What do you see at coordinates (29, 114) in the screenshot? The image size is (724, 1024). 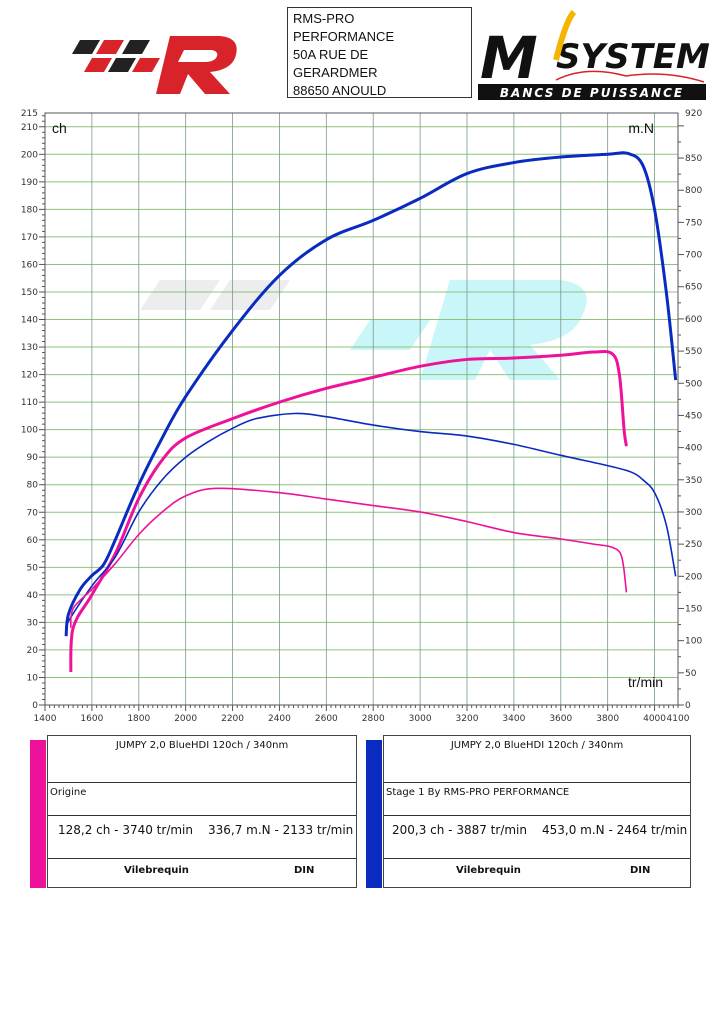 I see `y-tick-label: 215` at bounding box center [29, 114].